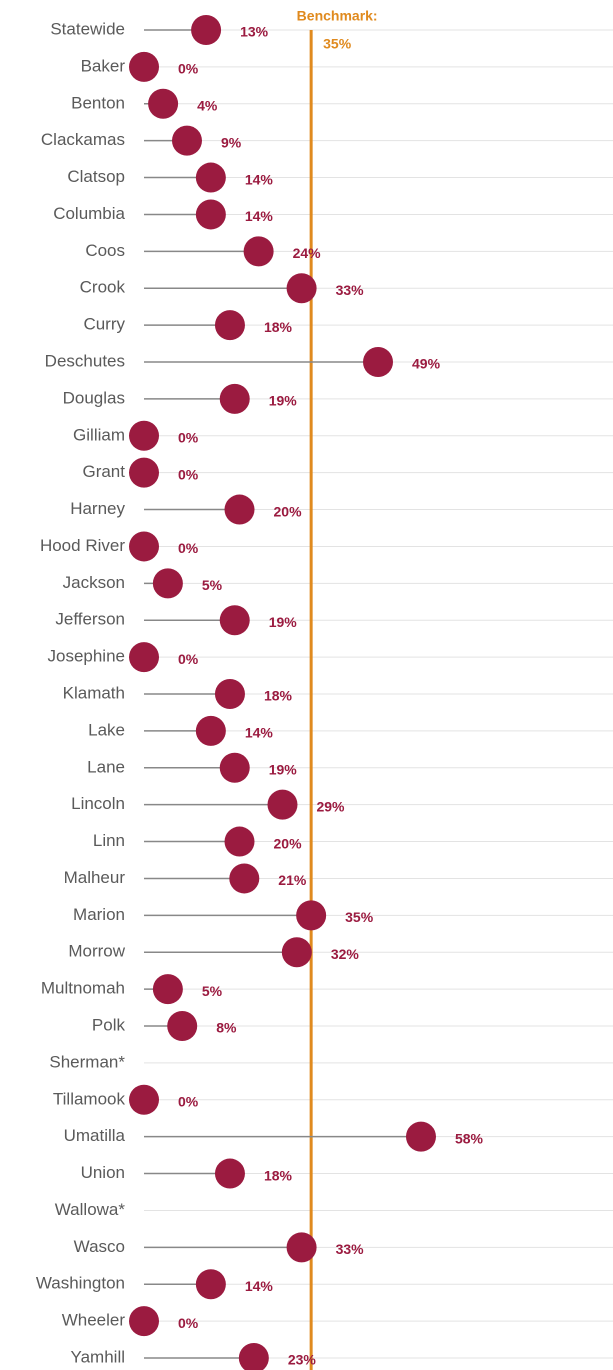  What do you see at coordinates (90, 619) in the screenshot?
I see `category-label: Jefferson` at bounding box center [90, 619].